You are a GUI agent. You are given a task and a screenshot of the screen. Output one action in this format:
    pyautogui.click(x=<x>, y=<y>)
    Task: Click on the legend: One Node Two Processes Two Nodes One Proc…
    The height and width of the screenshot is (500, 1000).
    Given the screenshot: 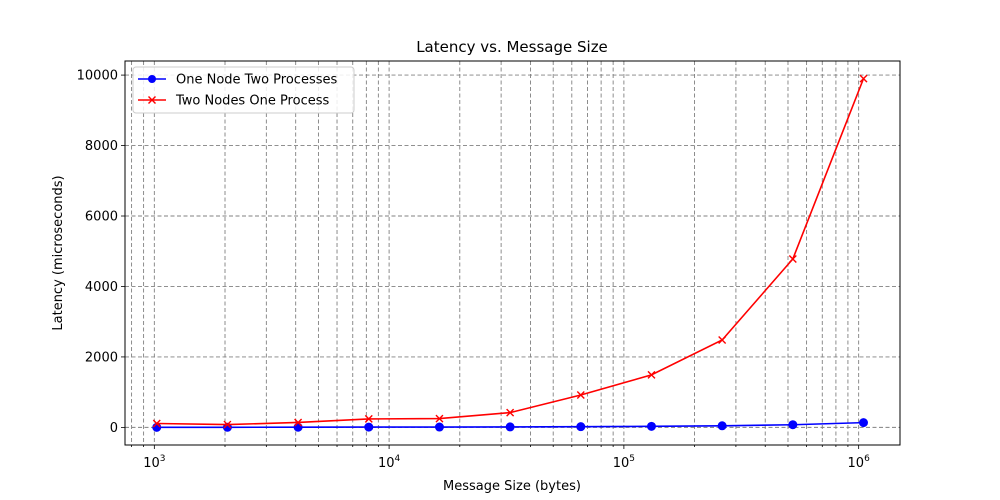 What is the action you would take?
    pyautogui.click(x=243, y=90)
    